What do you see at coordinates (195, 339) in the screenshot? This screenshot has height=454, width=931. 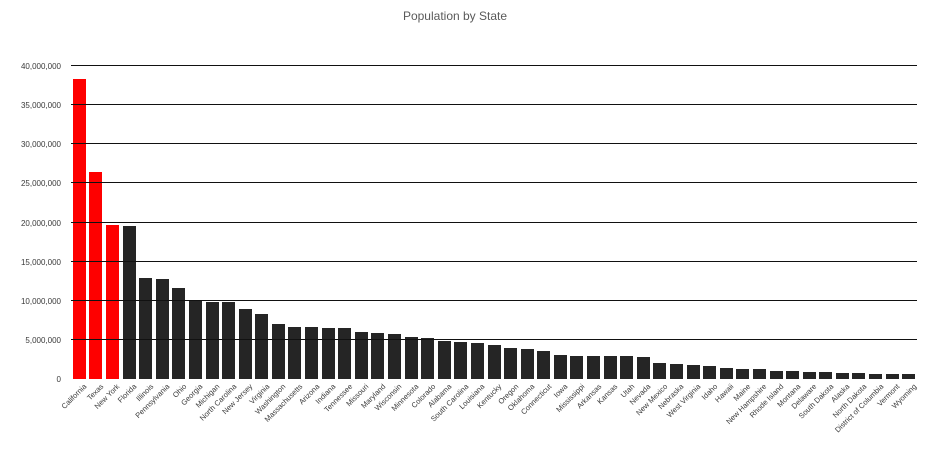 I see `bar-georgia` at bounding box center [195, 339].